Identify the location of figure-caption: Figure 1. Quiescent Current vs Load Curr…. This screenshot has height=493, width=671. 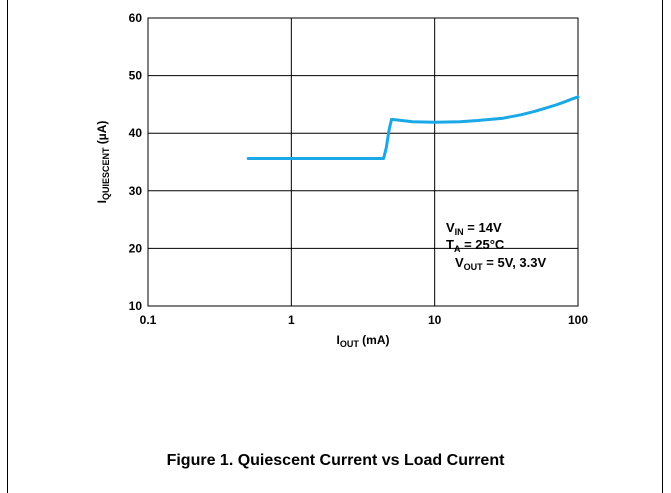
(335, 460).